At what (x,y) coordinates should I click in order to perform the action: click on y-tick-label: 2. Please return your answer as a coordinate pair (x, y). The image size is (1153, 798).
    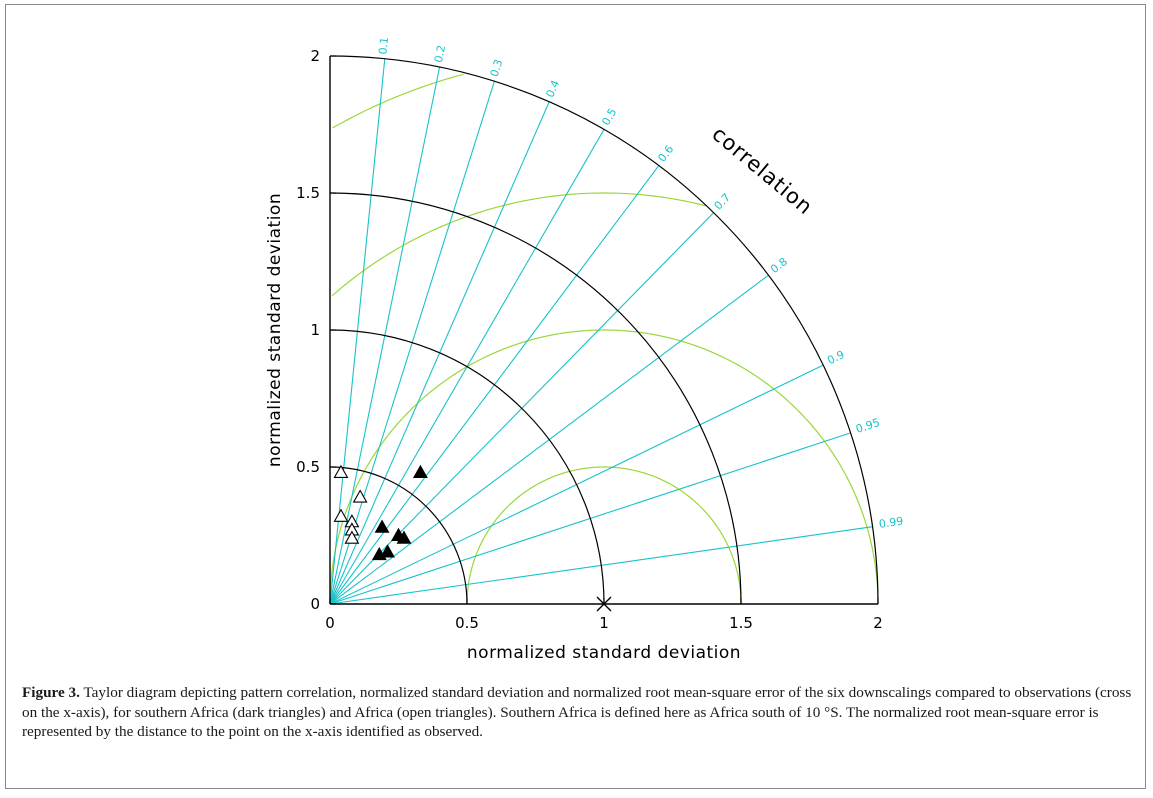
    Looking at the image, I should click on (315, 56).